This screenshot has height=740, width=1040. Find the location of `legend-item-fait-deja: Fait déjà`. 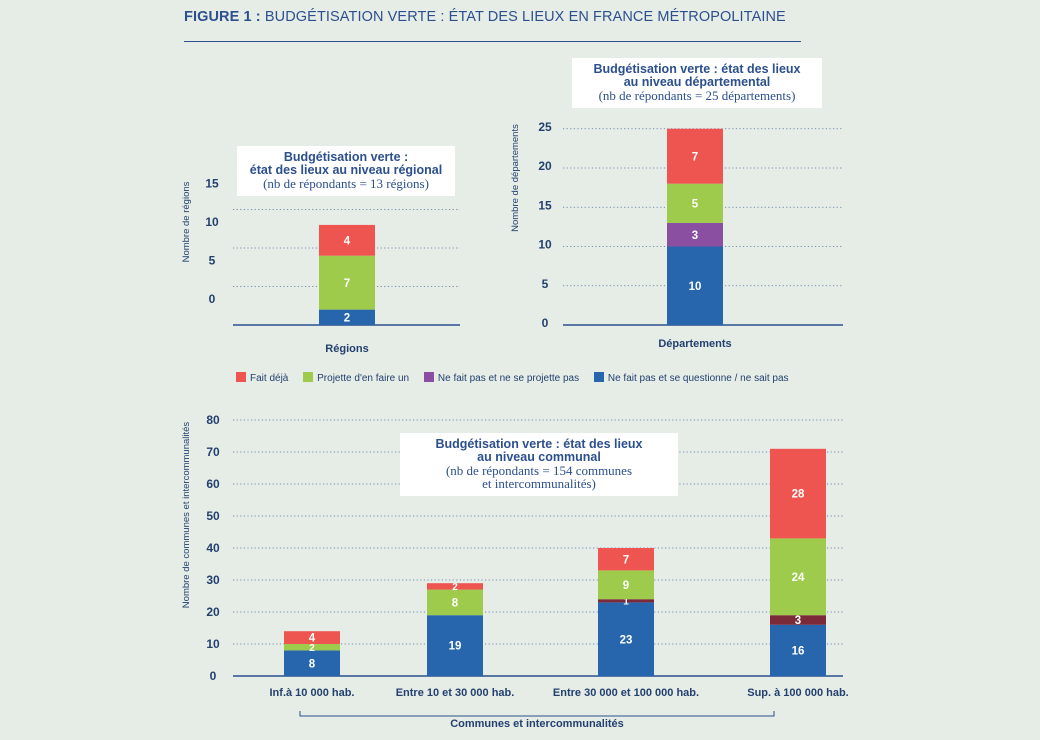

legend-item-fait-deja: Fait déjà is located at coordinates (262, 378).